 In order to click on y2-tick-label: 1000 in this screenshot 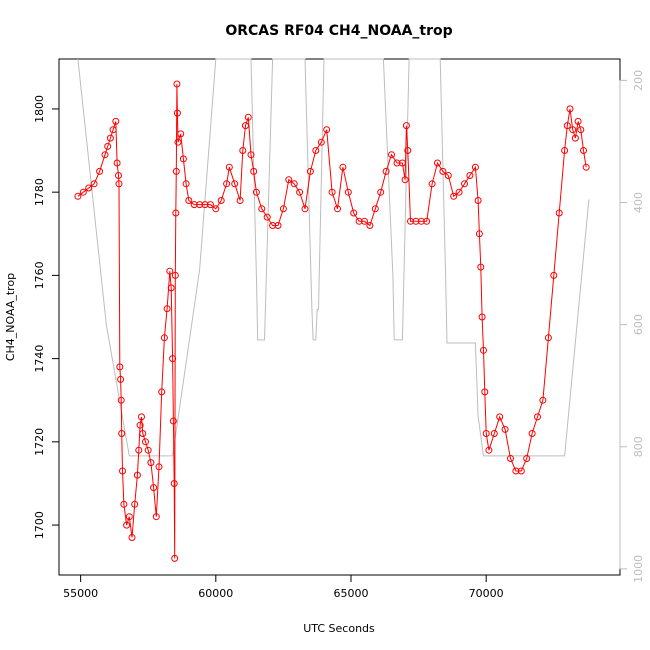, I will do `click(638, 569)`.